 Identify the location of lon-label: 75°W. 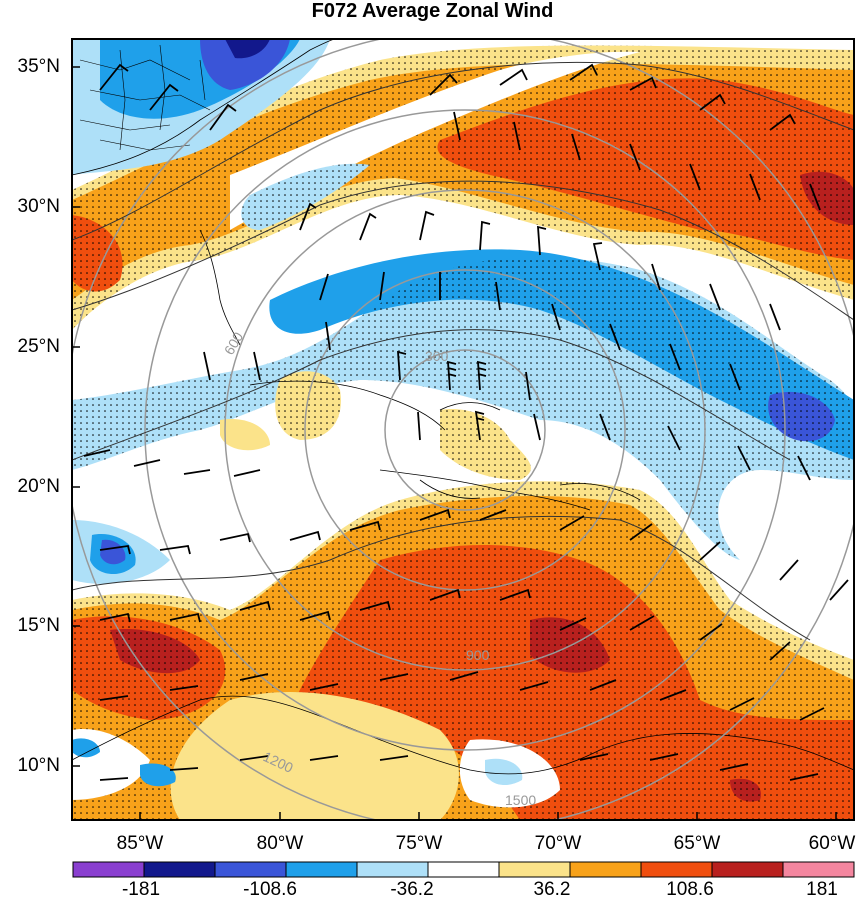
(419, 843).